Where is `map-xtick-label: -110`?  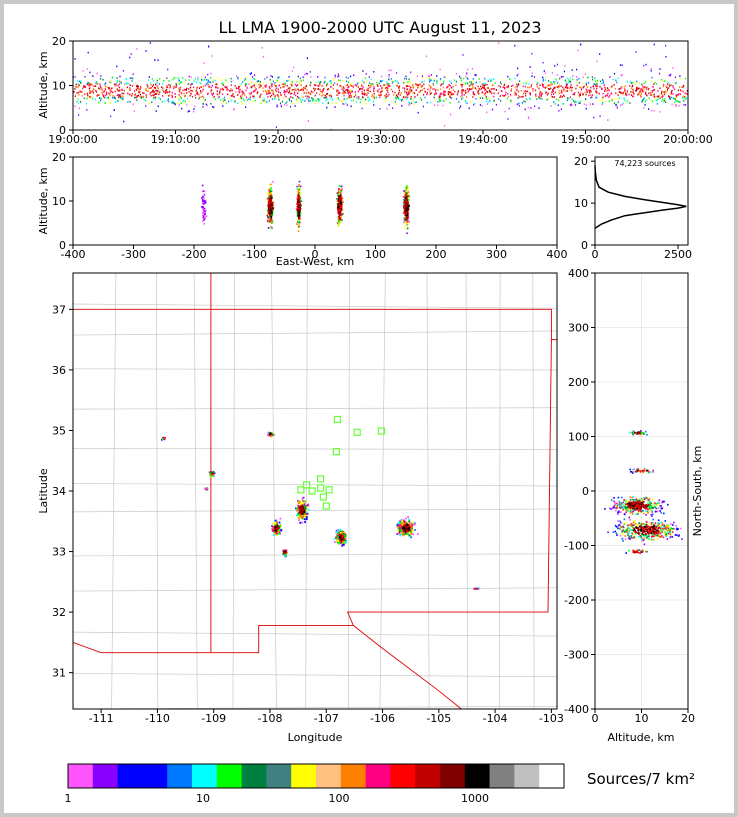
map-xtick-label: -110 is located at coordinates (157, 718).